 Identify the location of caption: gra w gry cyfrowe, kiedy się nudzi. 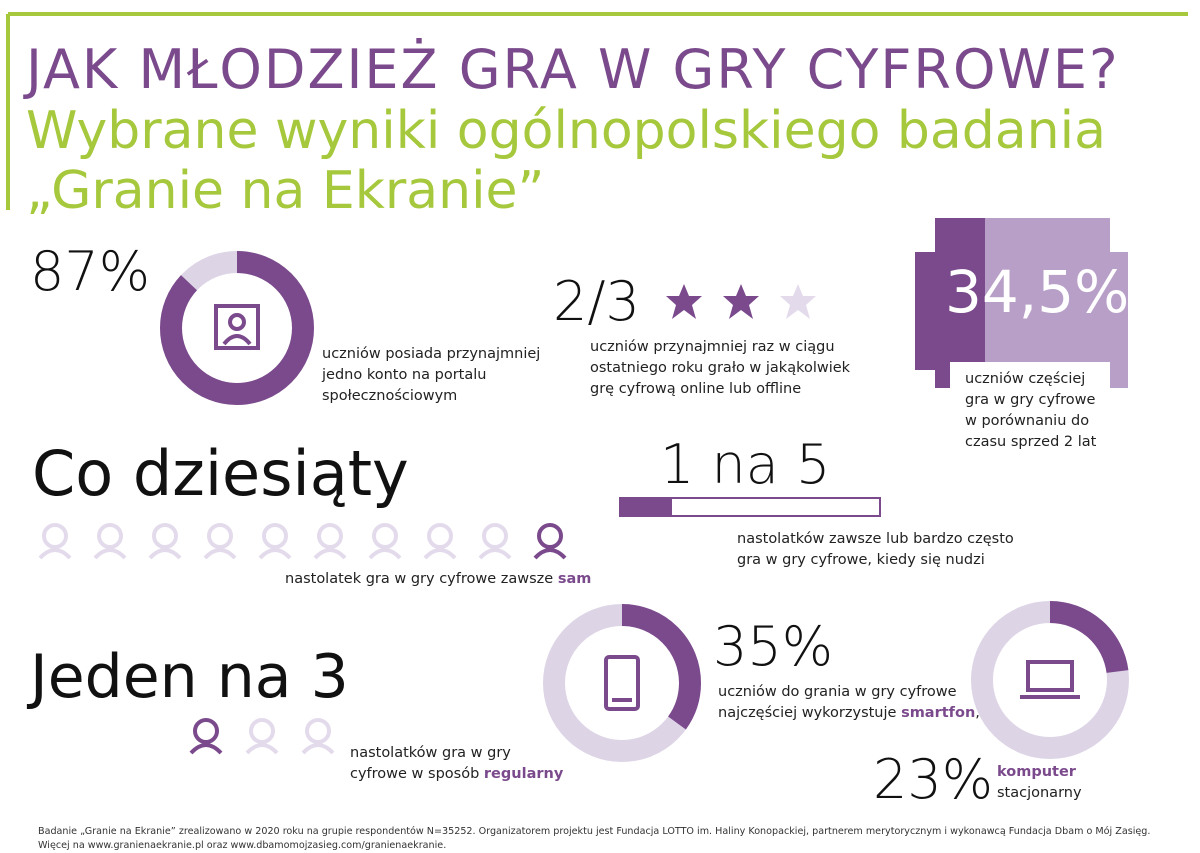
(861, 560).